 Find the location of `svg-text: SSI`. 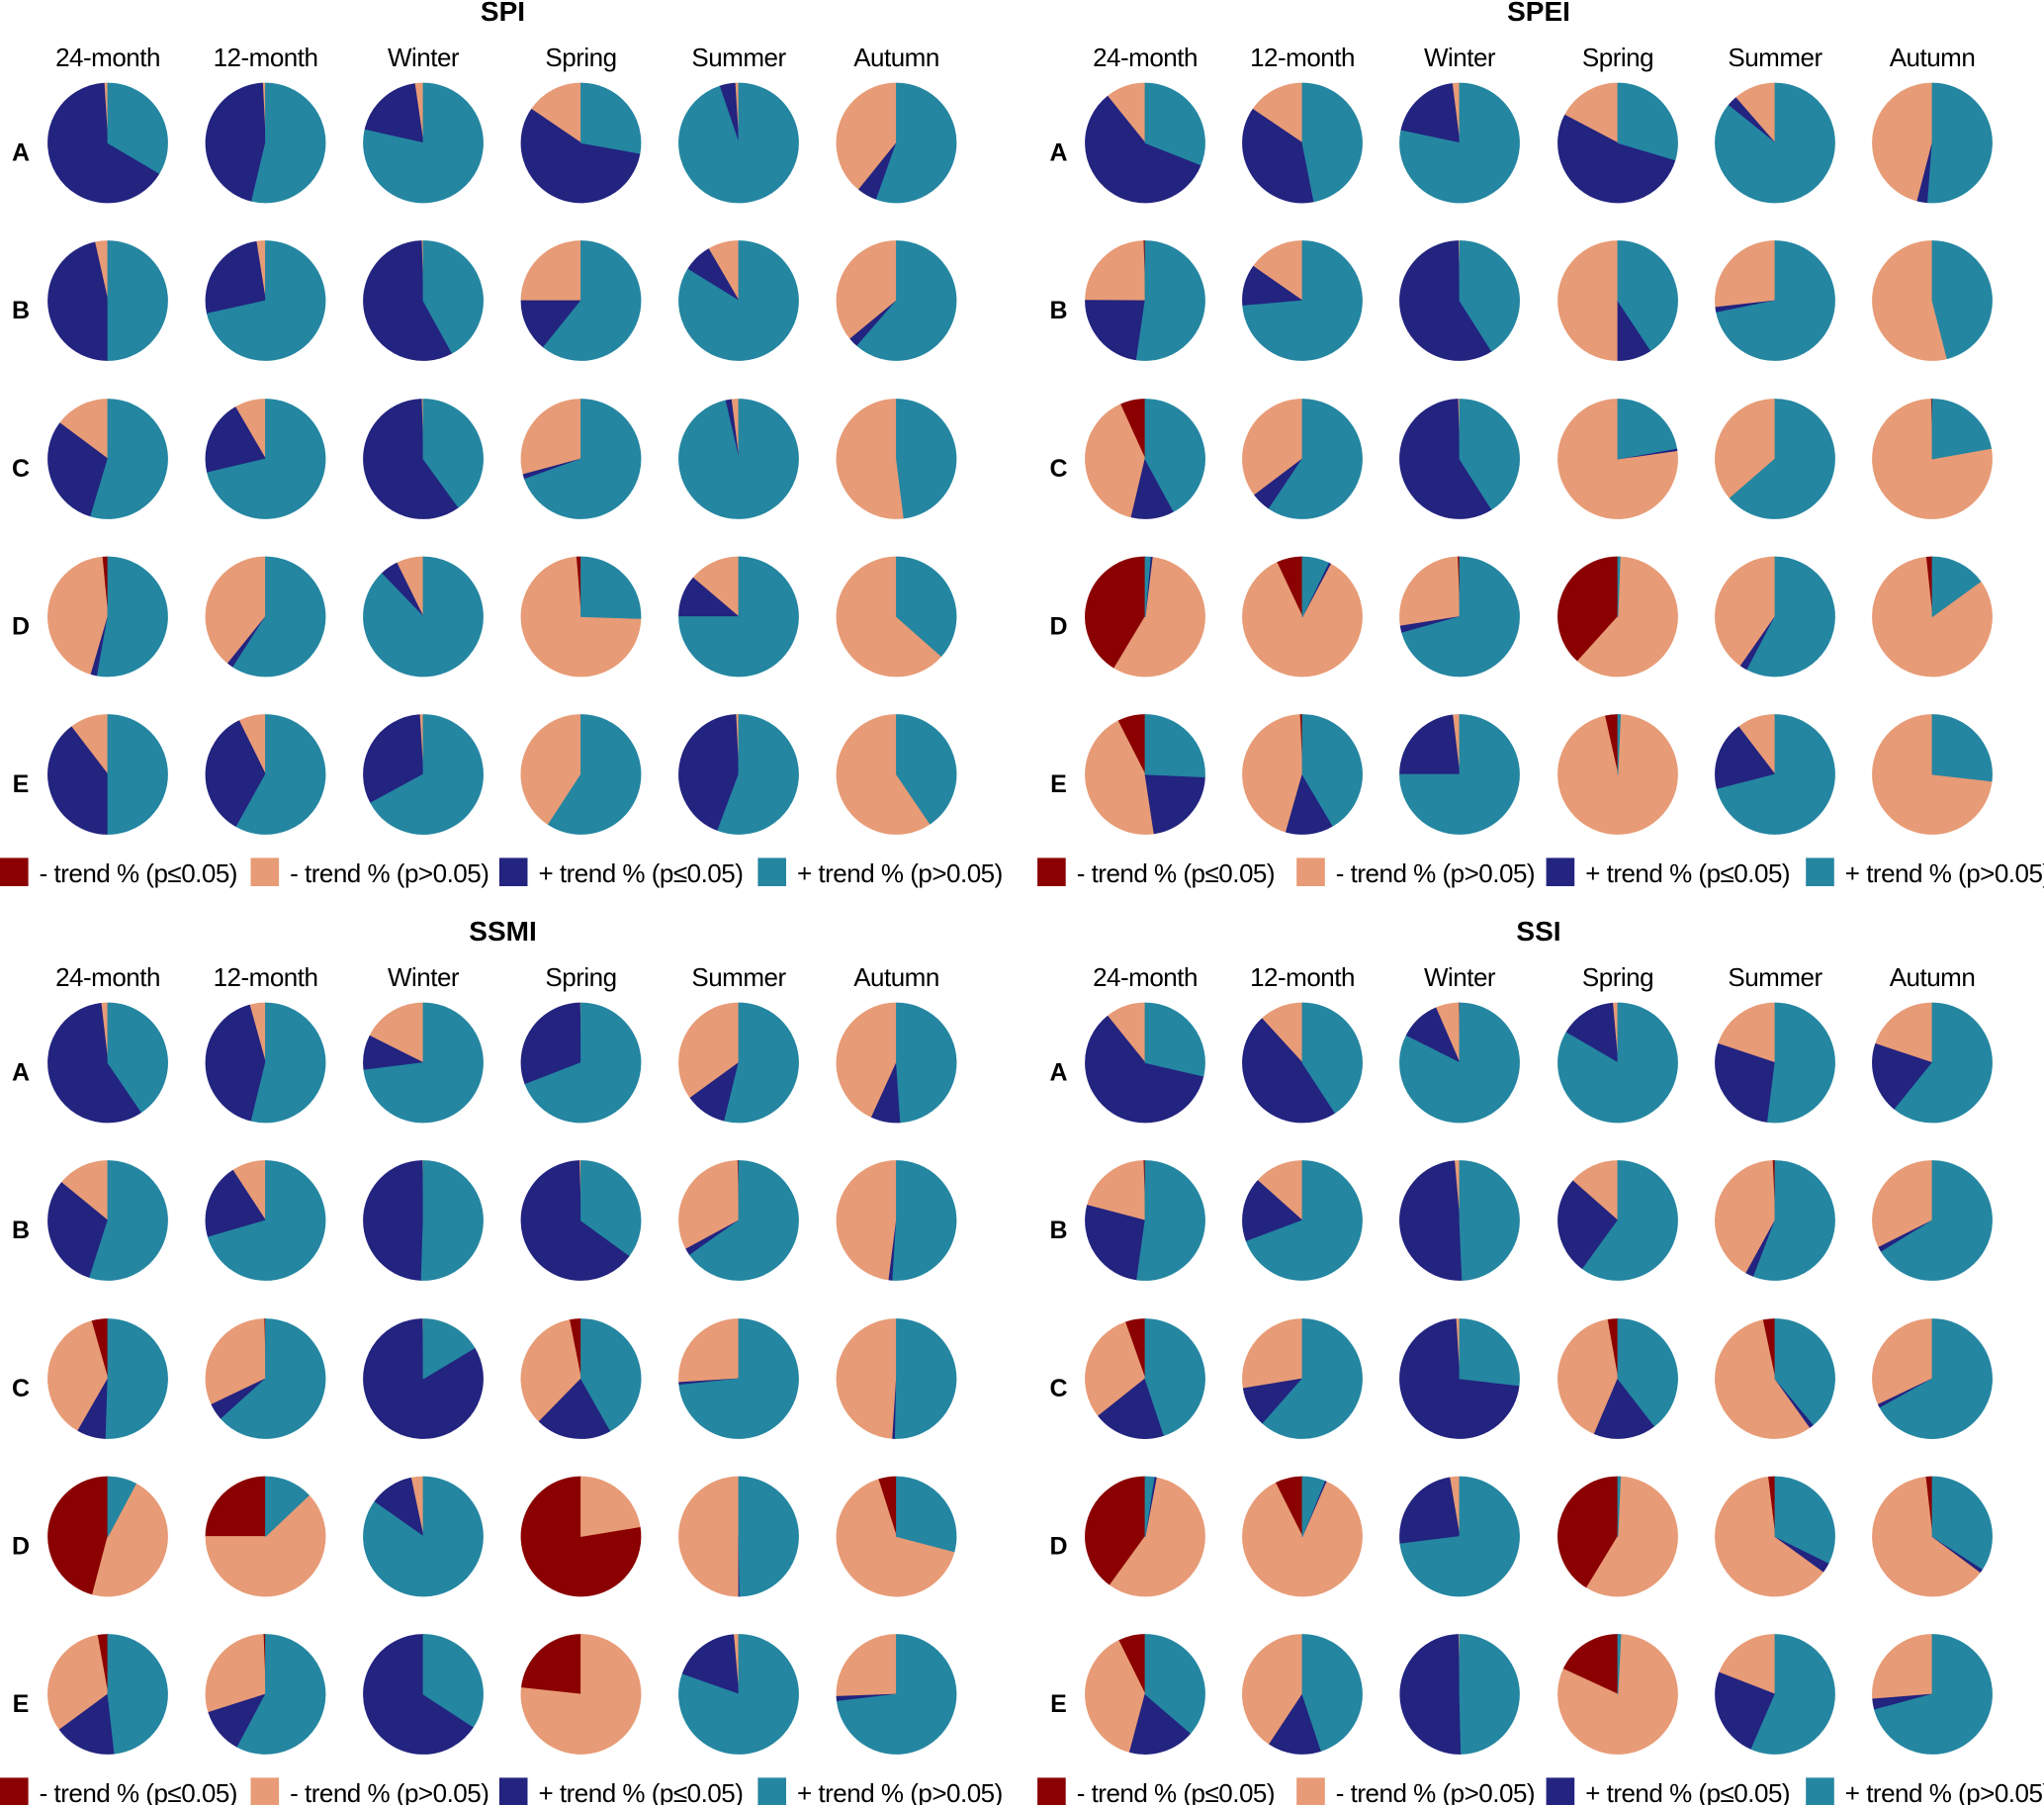

svg-text: SSI is located at coordinates (1538, 931).